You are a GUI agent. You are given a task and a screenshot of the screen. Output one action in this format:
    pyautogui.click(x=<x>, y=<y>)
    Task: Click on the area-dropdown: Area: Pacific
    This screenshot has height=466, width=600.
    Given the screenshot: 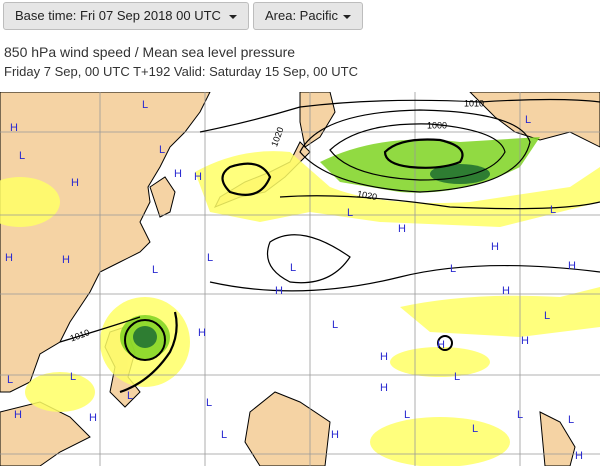 What is the action you would take?
    pyautogui.click(x=308, y=16)
    